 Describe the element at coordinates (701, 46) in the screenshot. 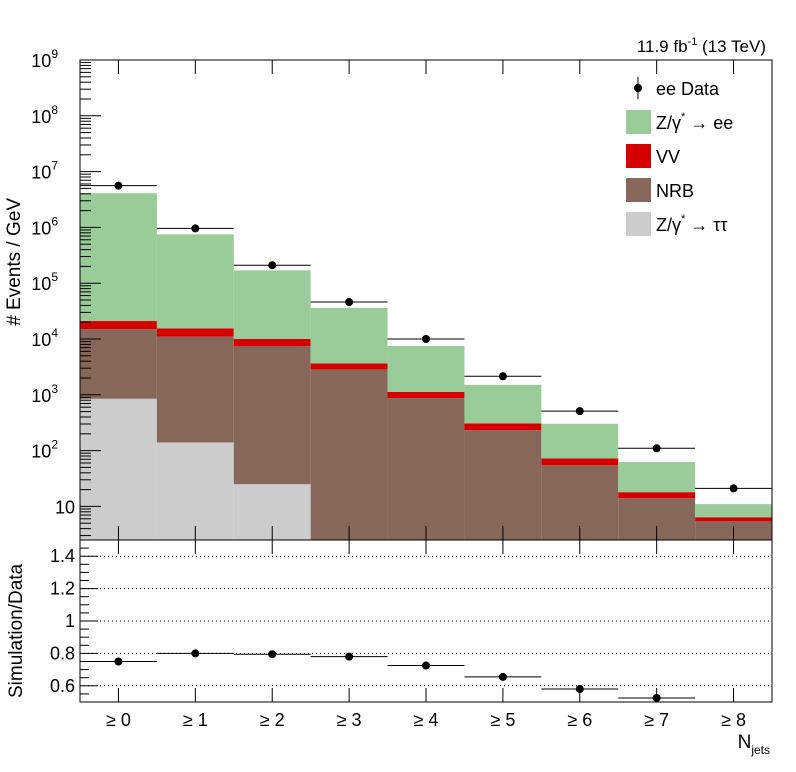

I see `luminosity-label: 11.9 fb-1 (13 TeV)` at that location.